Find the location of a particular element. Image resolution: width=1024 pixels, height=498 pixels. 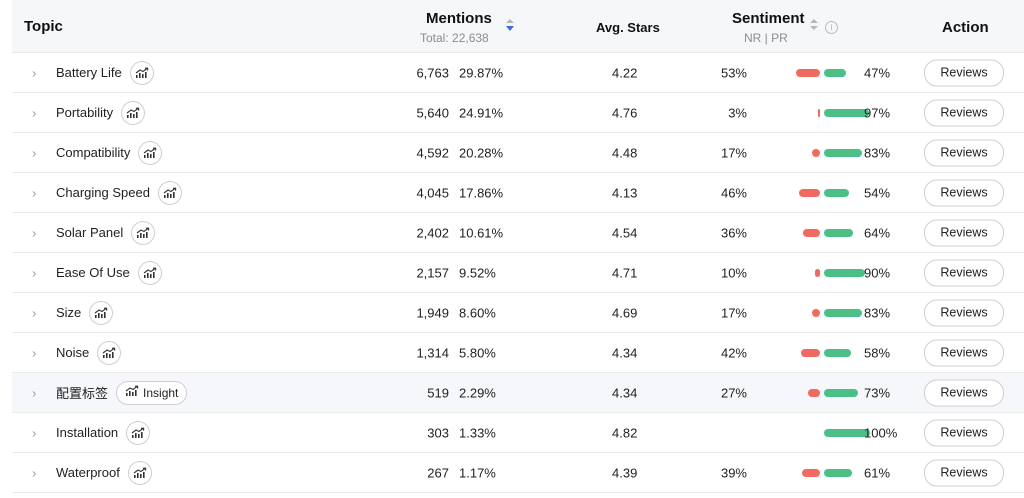

positive-ratio: 90% is located at coordinates (877, 272).